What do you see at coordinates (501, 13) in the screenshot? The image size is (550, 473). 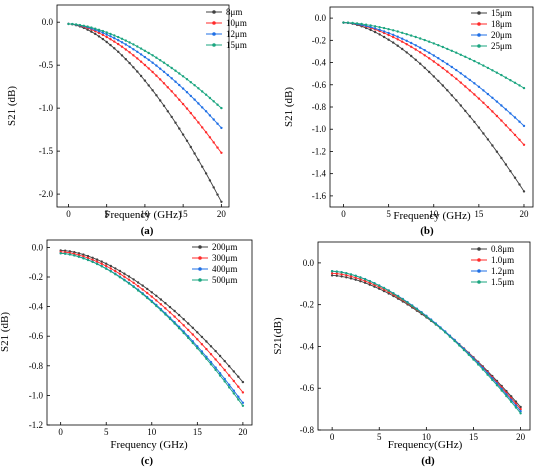 I see `legend-label: 15μm` at bounding box center [501, 13].